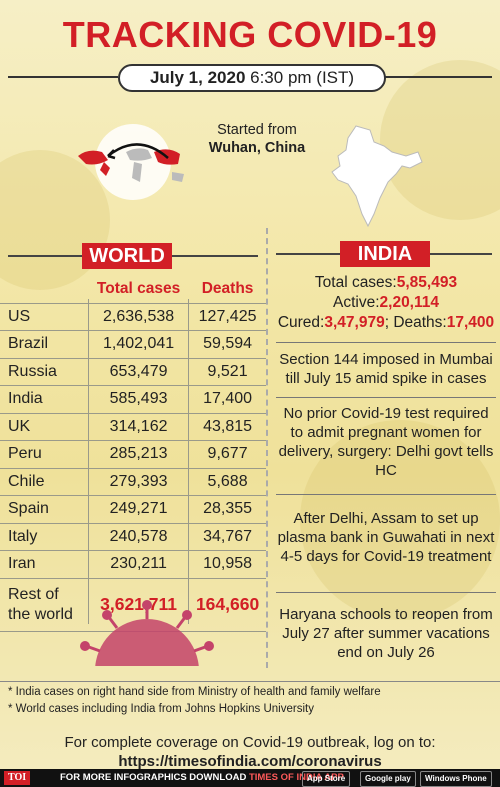 This screenshot has height=787, width=500. What do you see at coordinates (301, 322) in the screenshot?
I see `india-cured-label: Cured:` at bounding box center [301, 322].